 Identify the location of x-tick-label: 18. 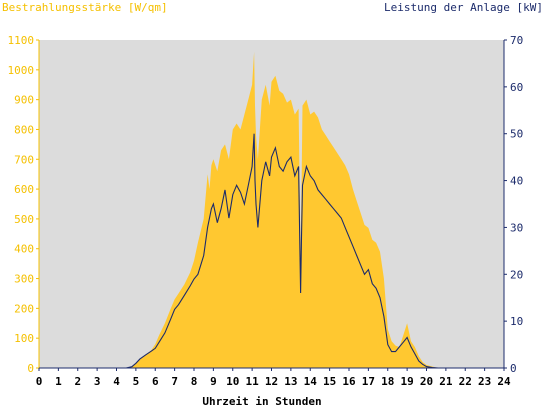
(387, 381).